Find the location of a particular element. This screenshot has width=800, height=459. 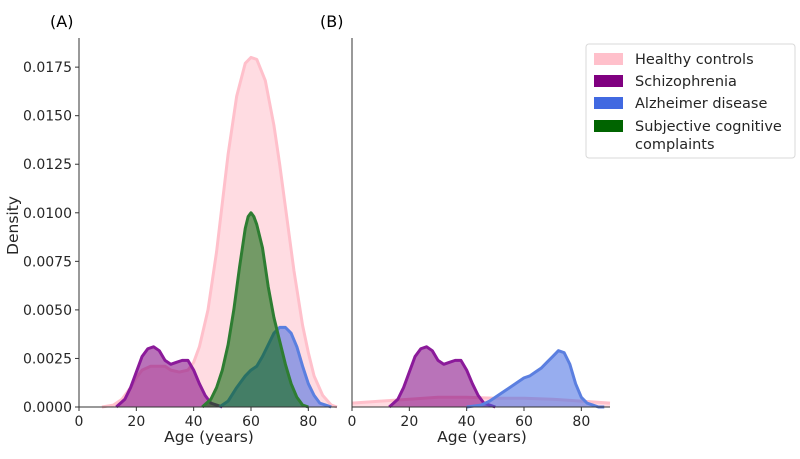

panel-label: (A) is located at coordinates (61, 21).